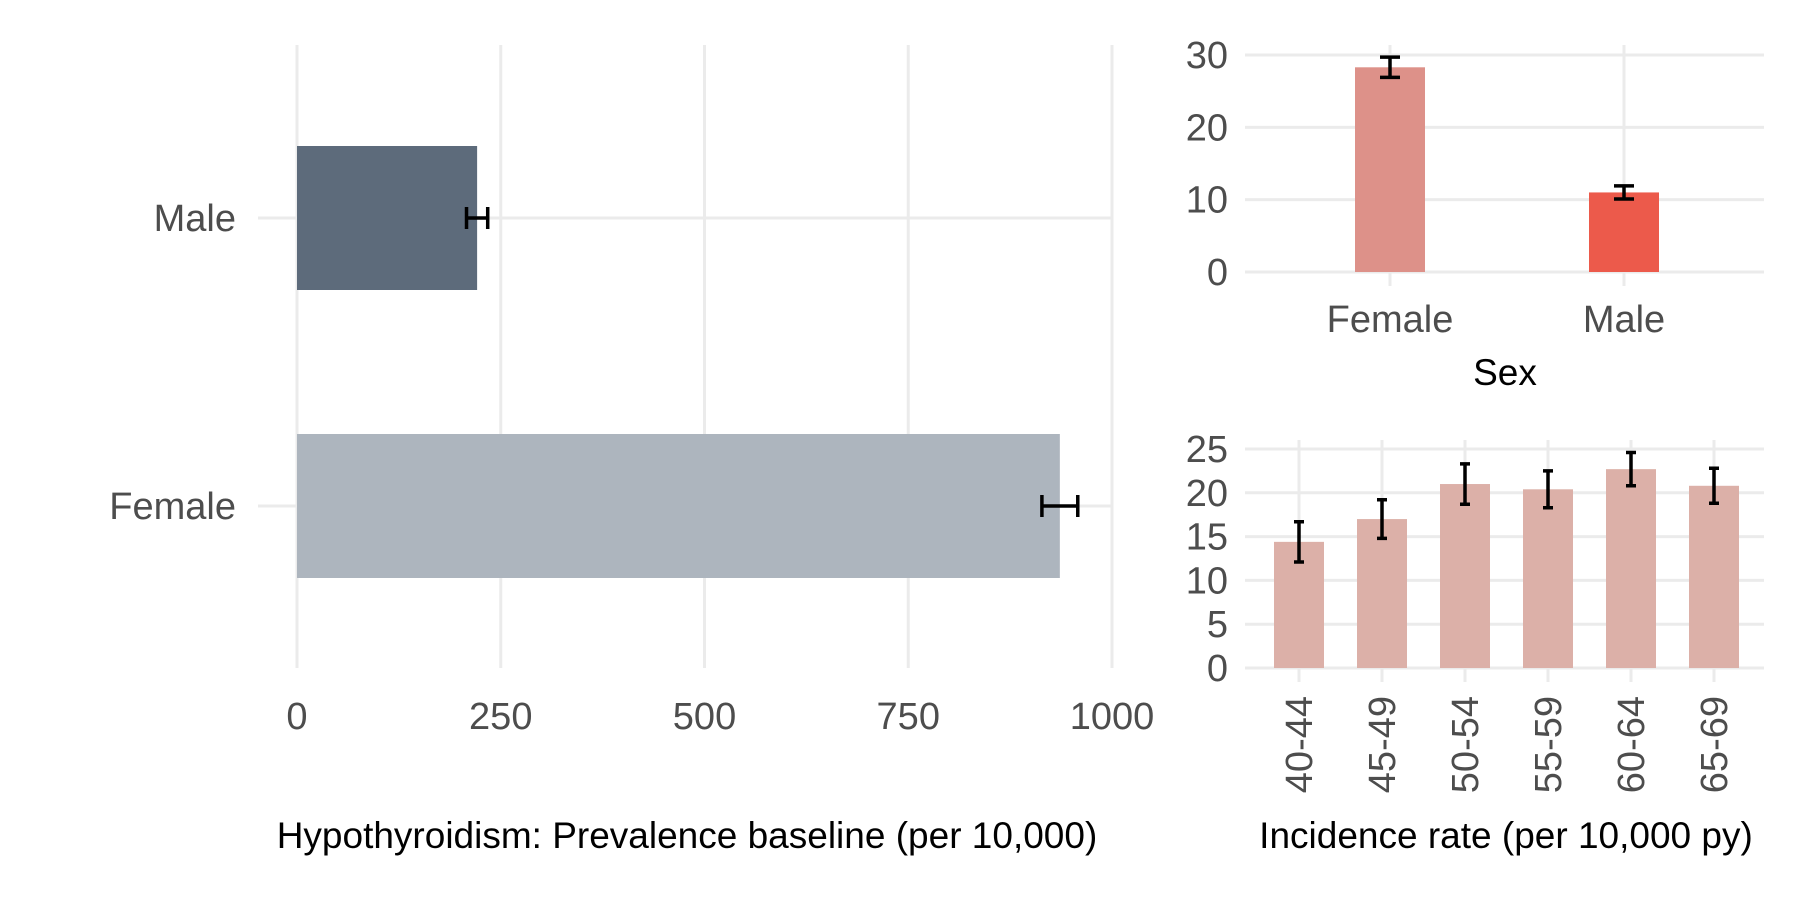 Image resolution: width=1800 pixels, height=900 pixels. I want to click on sex-gridlines, so click(1504, 165).